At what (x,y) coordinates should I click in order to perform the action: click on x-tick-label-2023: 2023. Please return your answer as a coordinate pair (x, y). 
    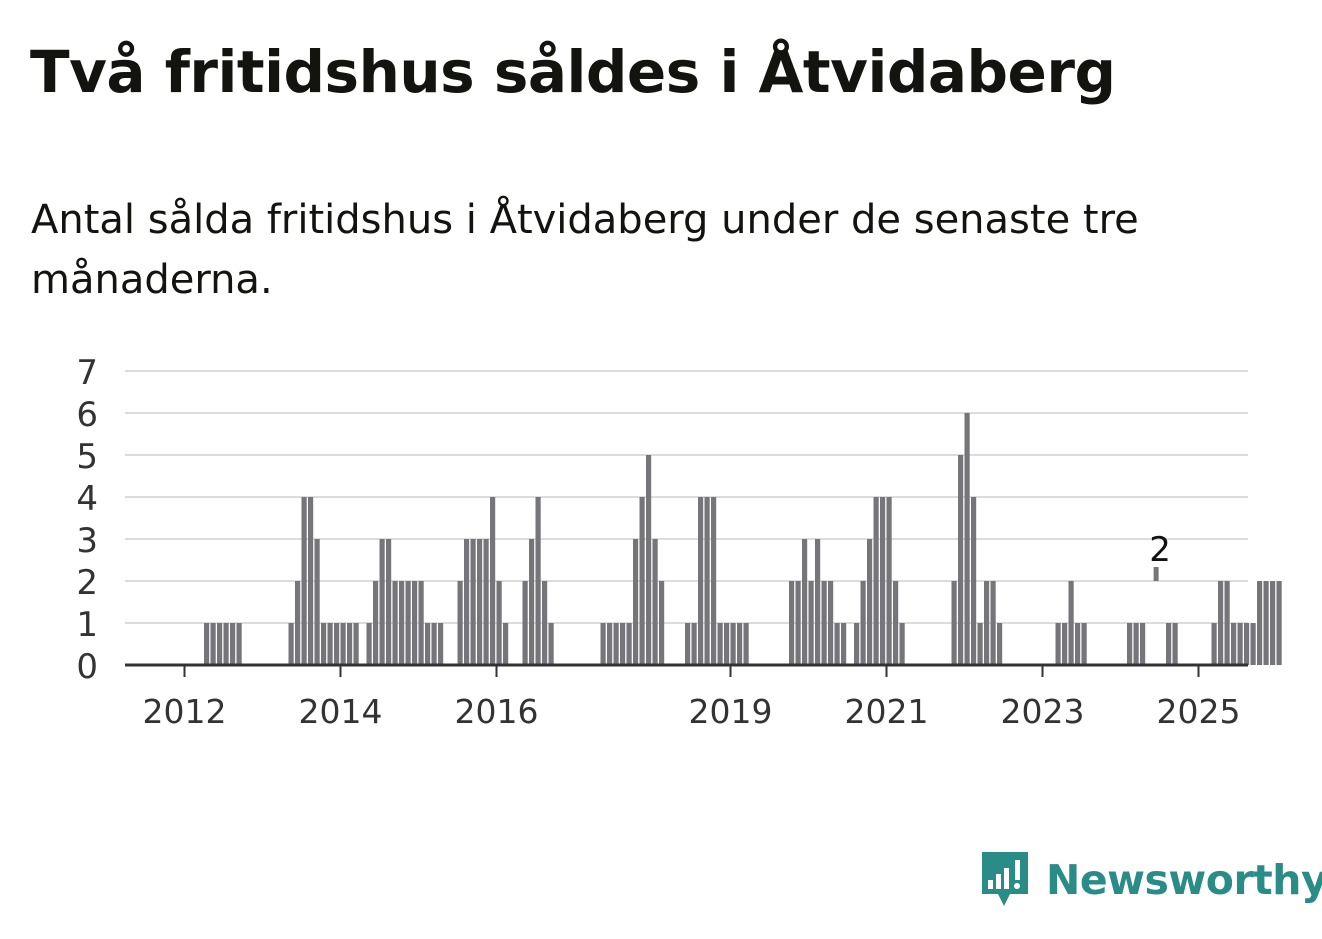
    Looking at the image, I should click on (1043, 711).